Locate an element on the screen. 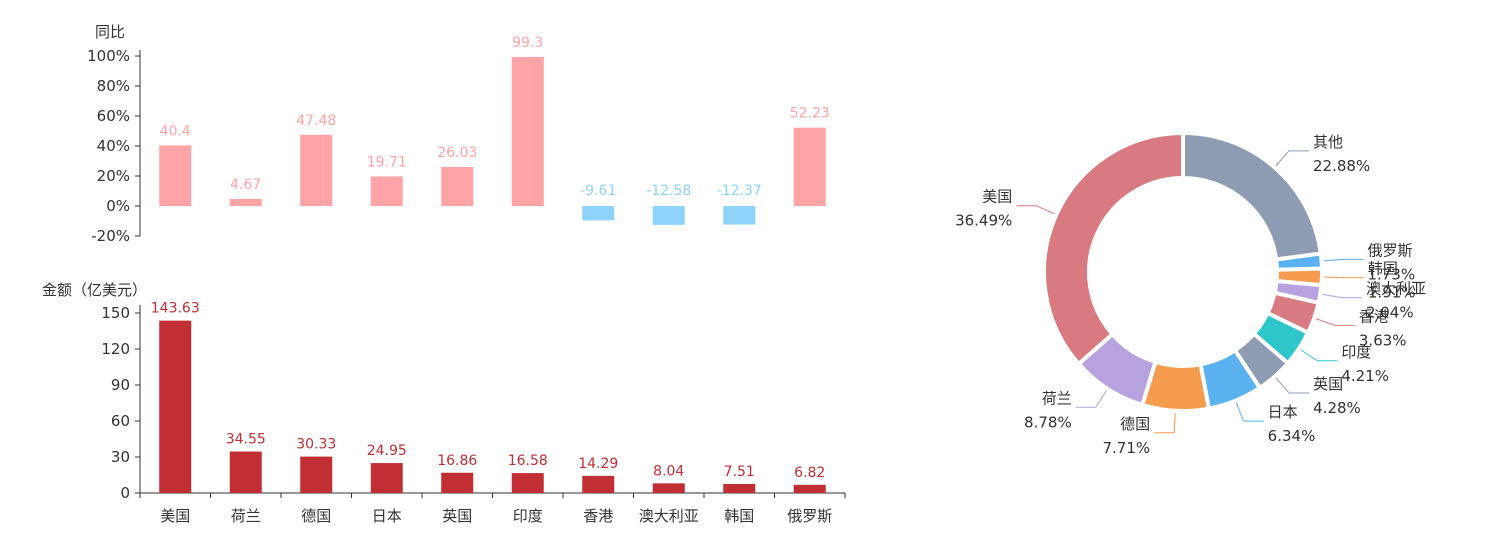 Image resolution: width=1496 pixels, height=547 pixels. amount-y-tick-label: 30 is located at coordinates (120, 457).